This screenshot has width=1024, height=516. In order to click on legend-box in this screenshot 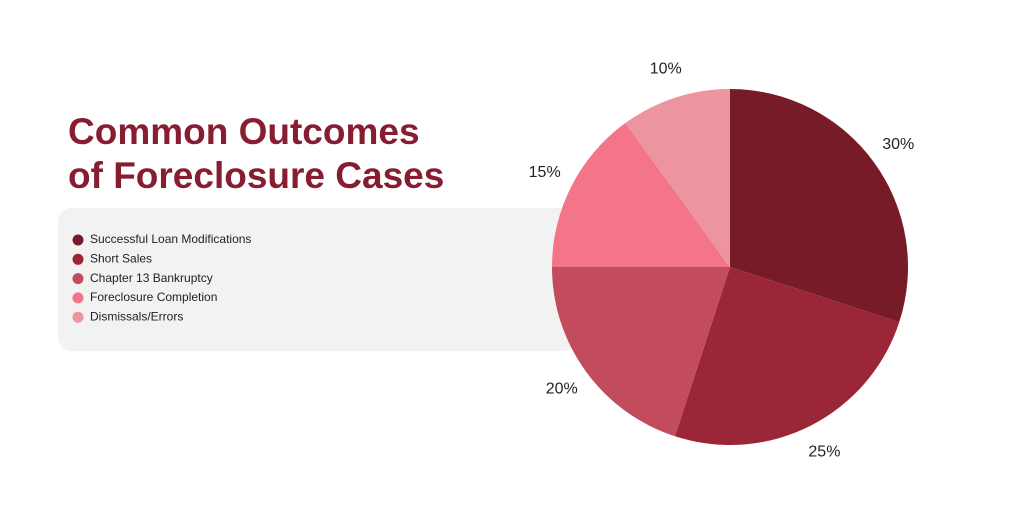, I will do `click(318, 279)`.